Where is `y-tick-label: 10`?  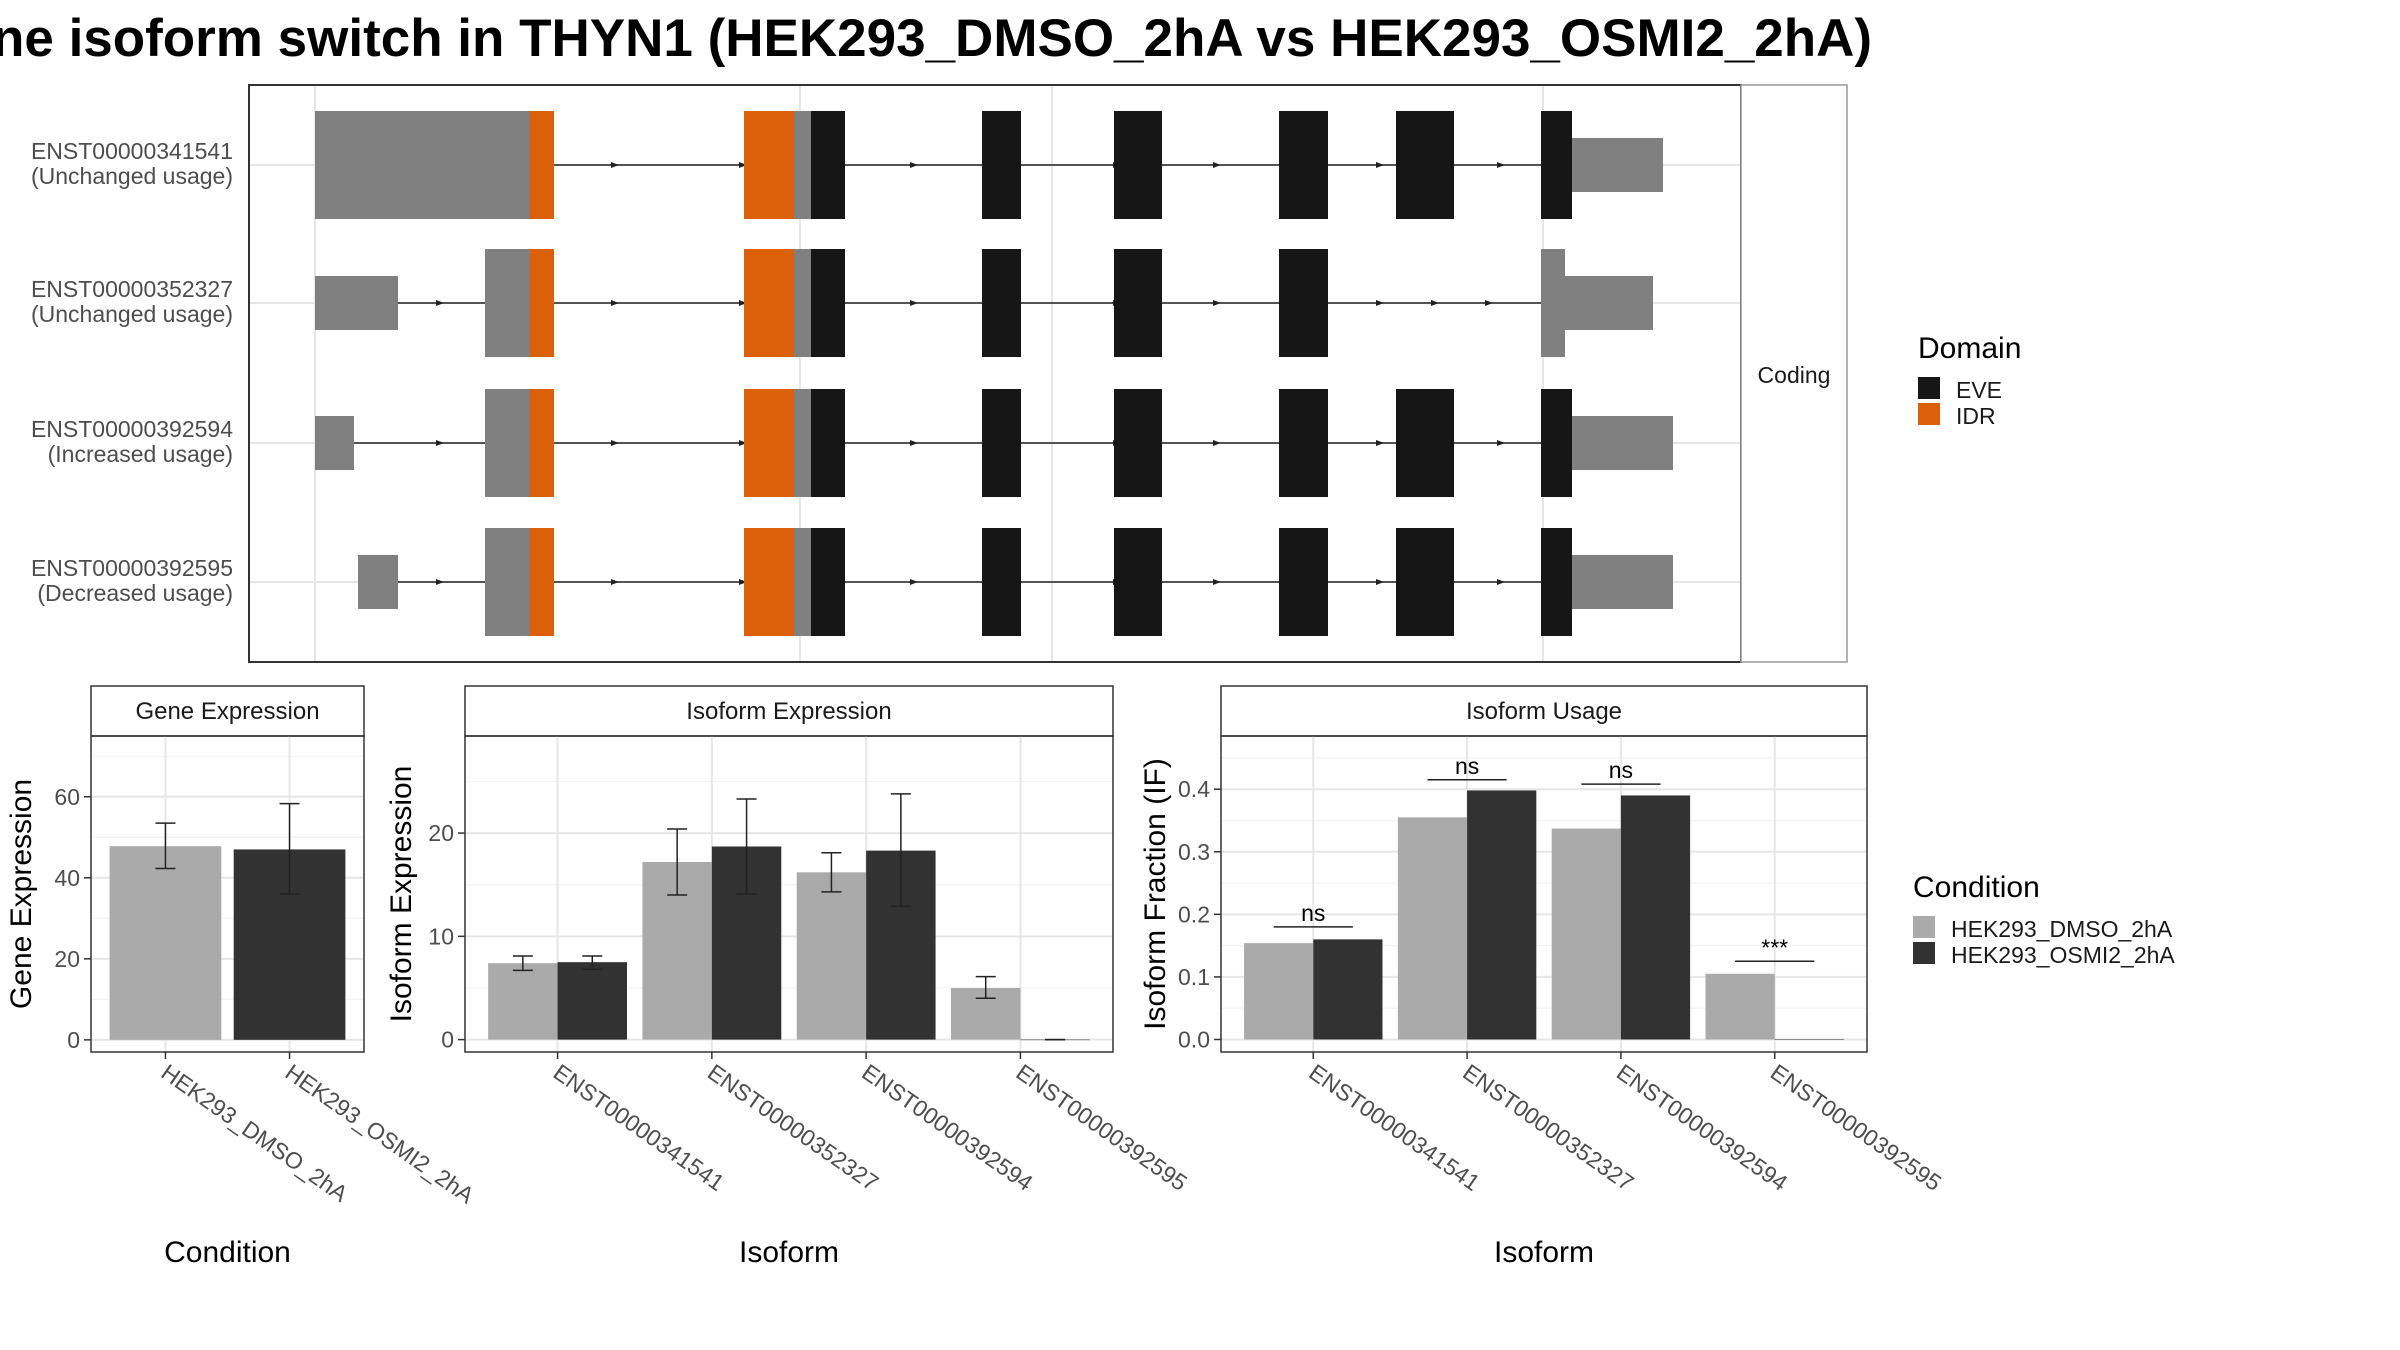
y-tick-label: 10 is located at coordinates (441, 936).